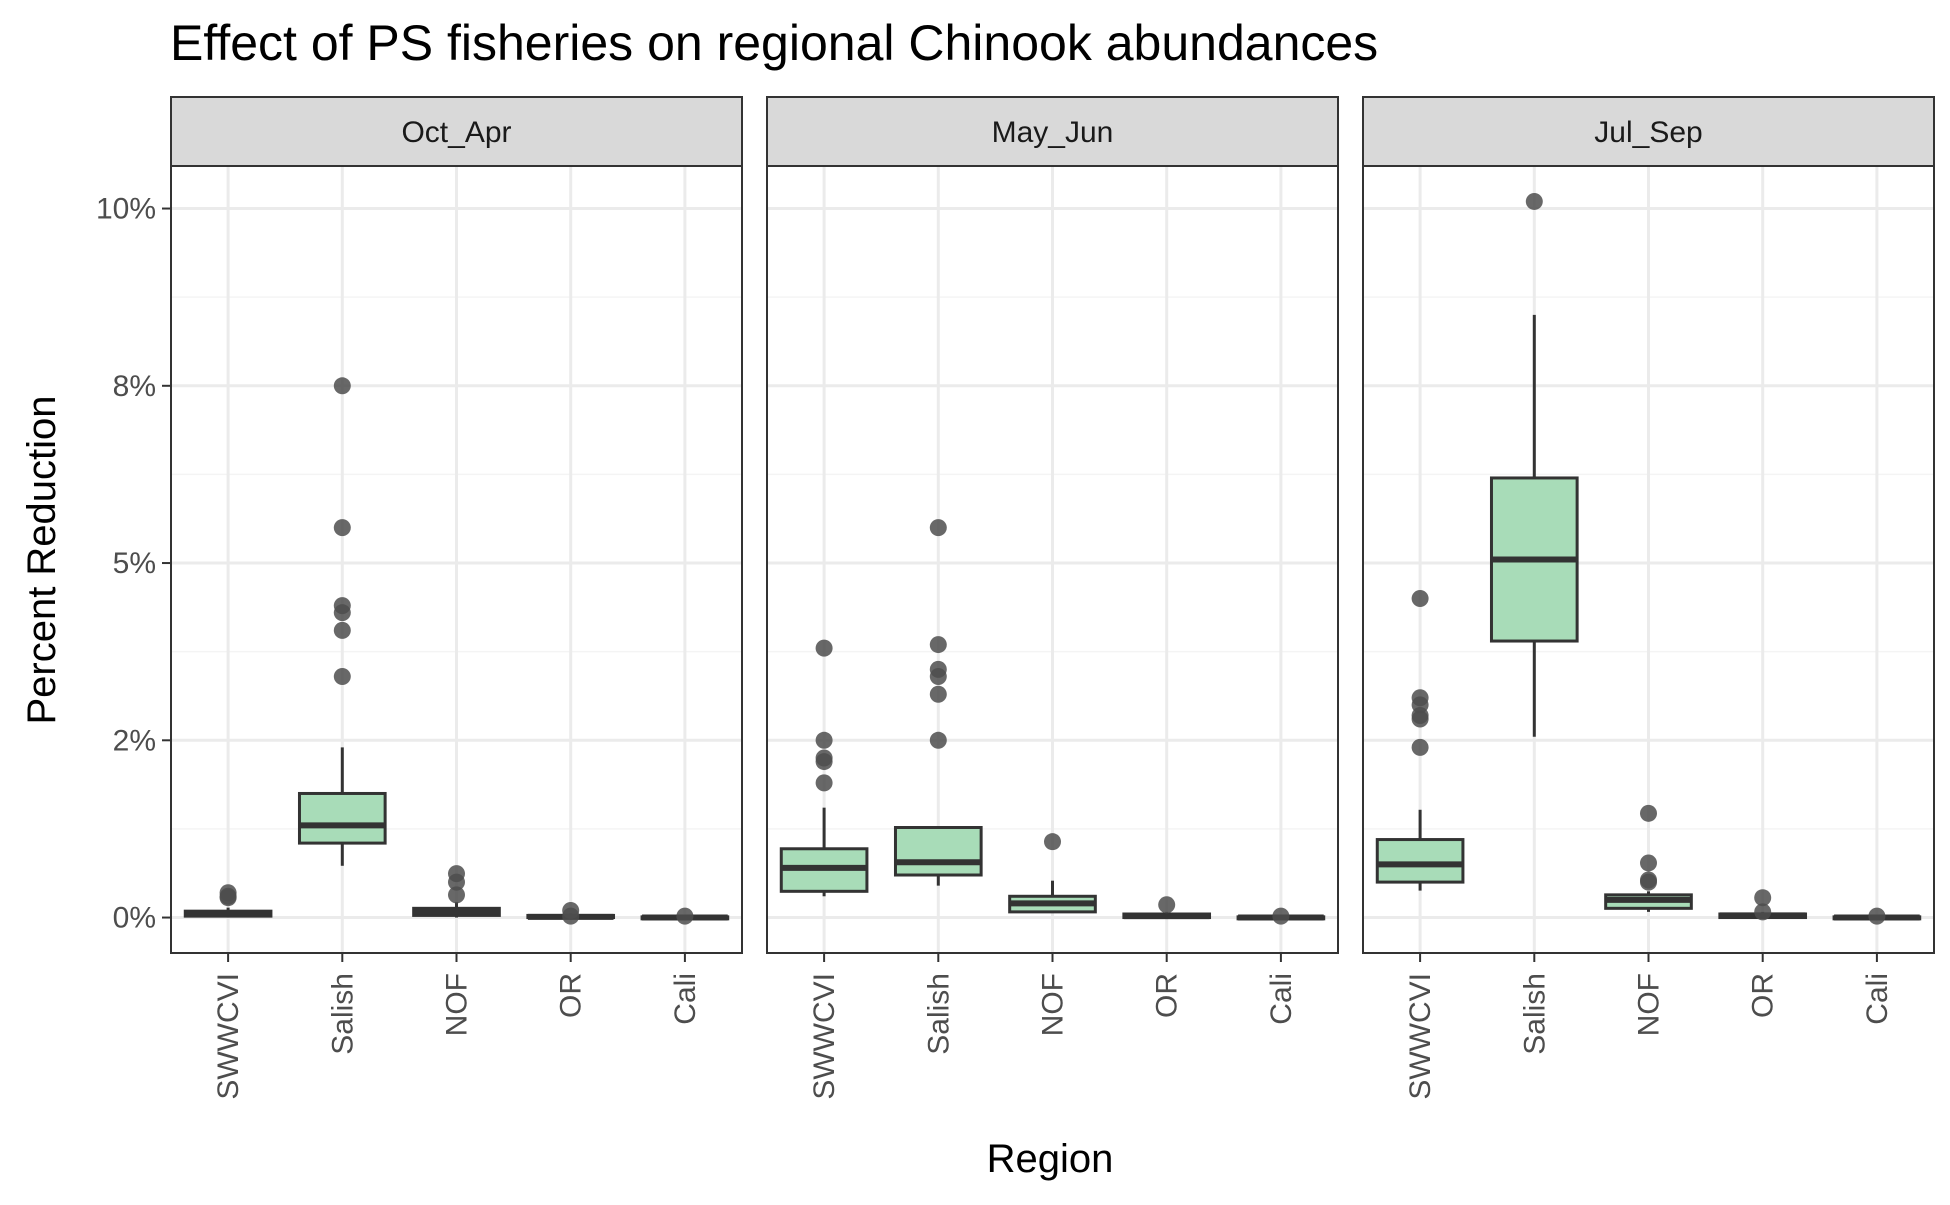  I want to click on box-Oct_Apr-OR, so click(571, 913).